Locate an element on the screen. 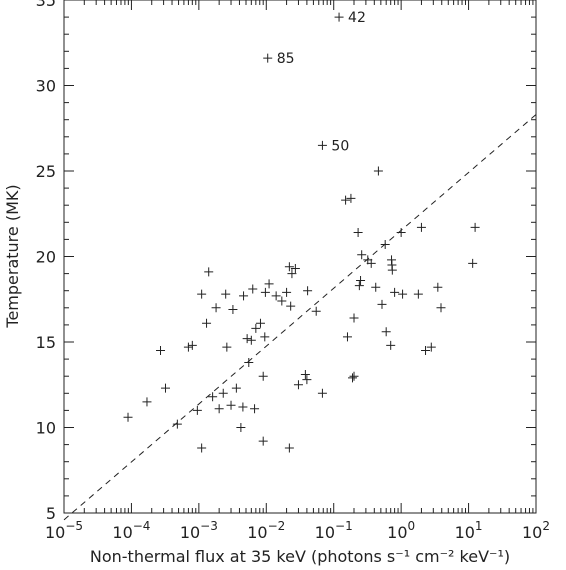 The height and width of the screenshot is (570, 566). x-tick-label: 10⁻⁵ is located at coordinates (64, 530).